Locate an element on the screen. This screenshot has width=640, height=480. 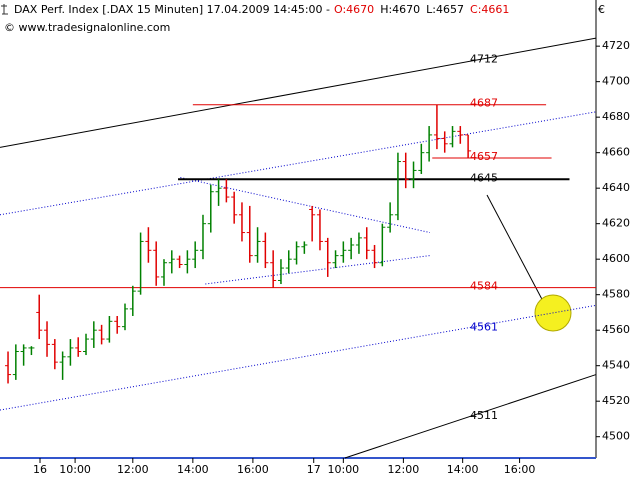
y-tick-label: 4700 is located at coordinates (616, 81).